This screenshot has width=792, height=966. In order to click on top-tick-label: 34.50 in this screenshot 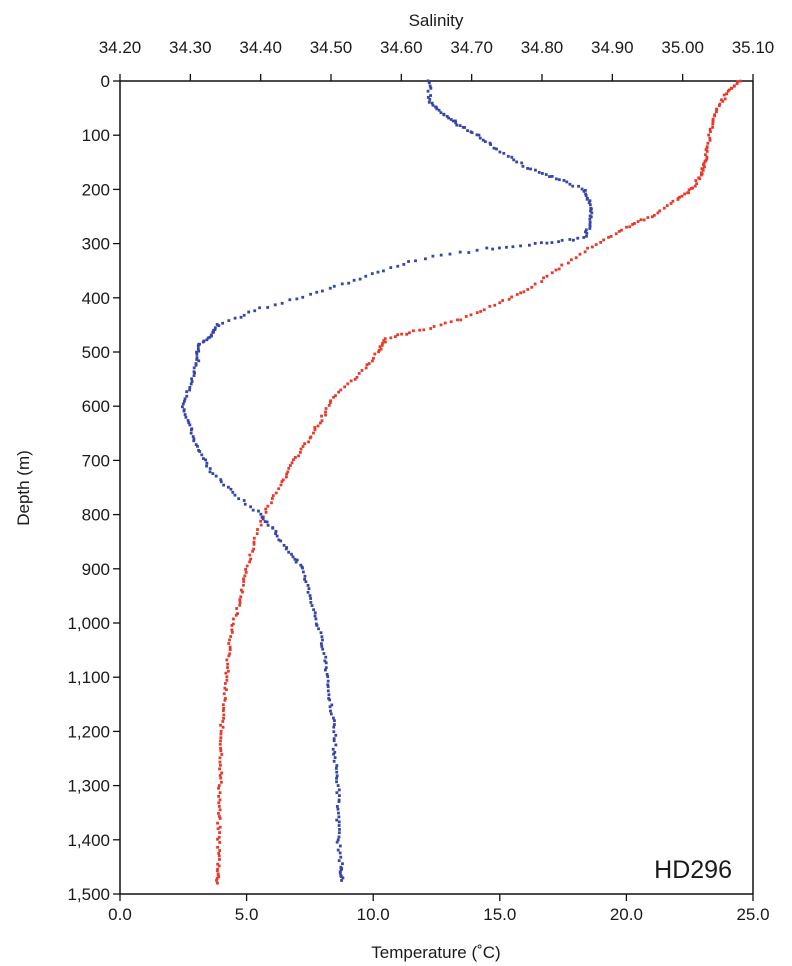, I will do `click(331, 47)`.